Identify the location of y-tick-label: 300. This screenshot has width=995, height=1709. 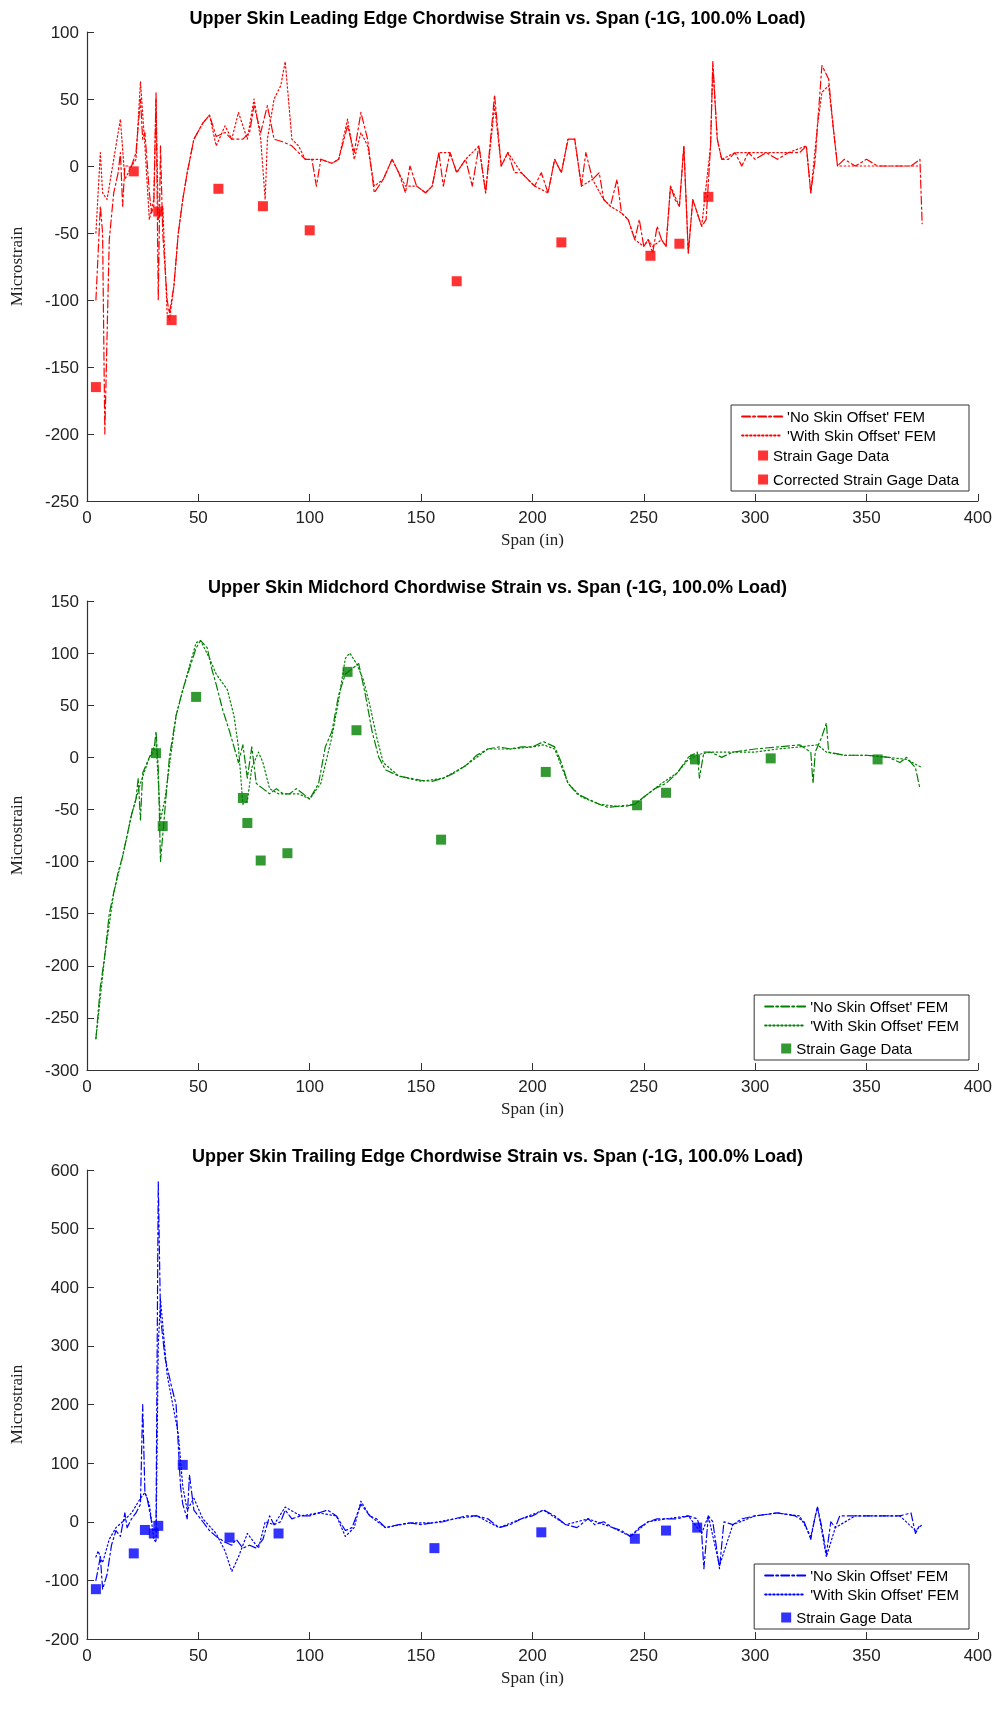
(64, 1346).